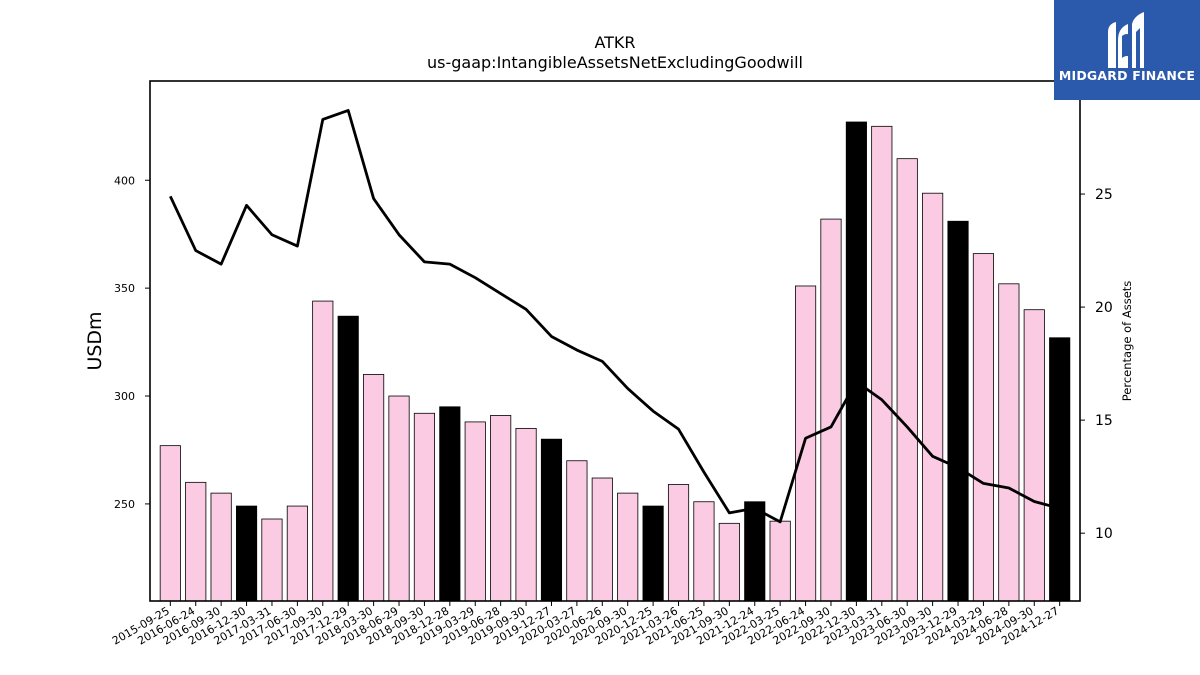  I want to click on brand-logo: MIDGARD FINANCE, so click(1127, 50).